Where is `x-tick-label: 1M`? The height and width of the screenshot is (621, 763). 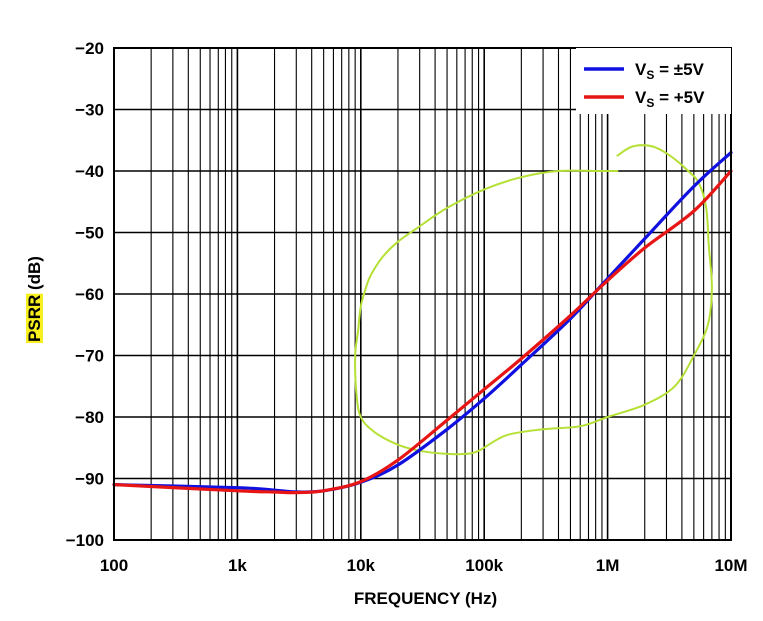
x-tick-label: 1M is located at coordinates (608, 565).